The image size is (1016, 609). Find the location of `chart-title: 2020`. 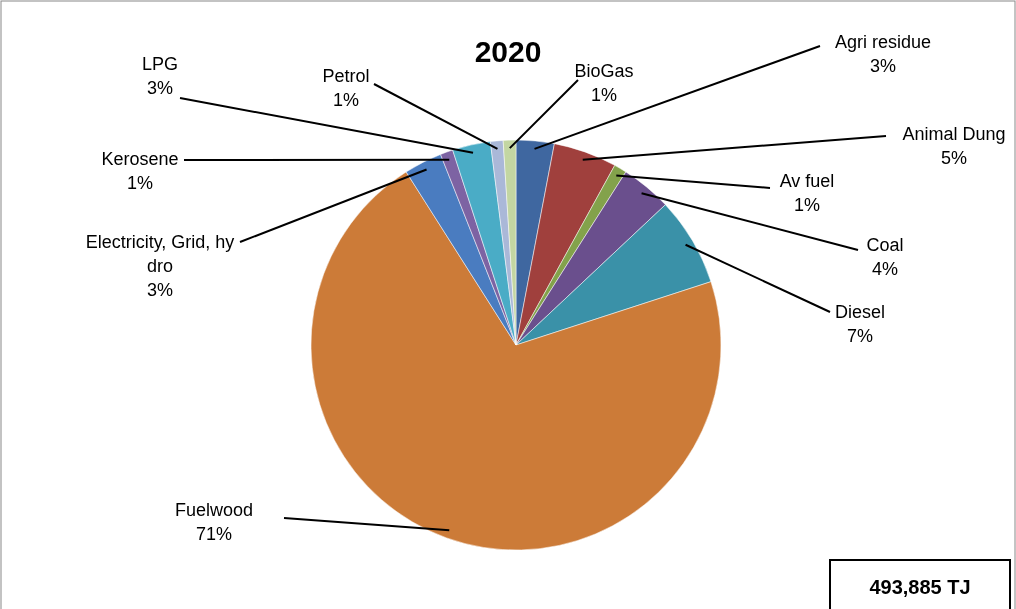

chart-title: 2020 is located at coordinates (508, 51).